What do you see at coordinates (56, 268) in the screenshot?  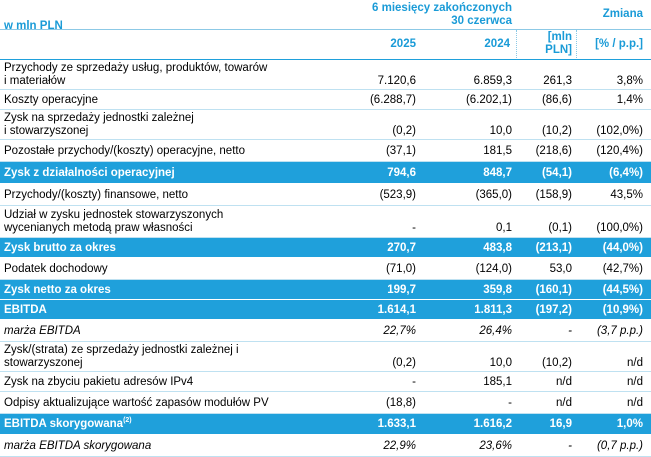 I see `row-label-text: Podatek dochodowy` at bounding box center [56, 268].